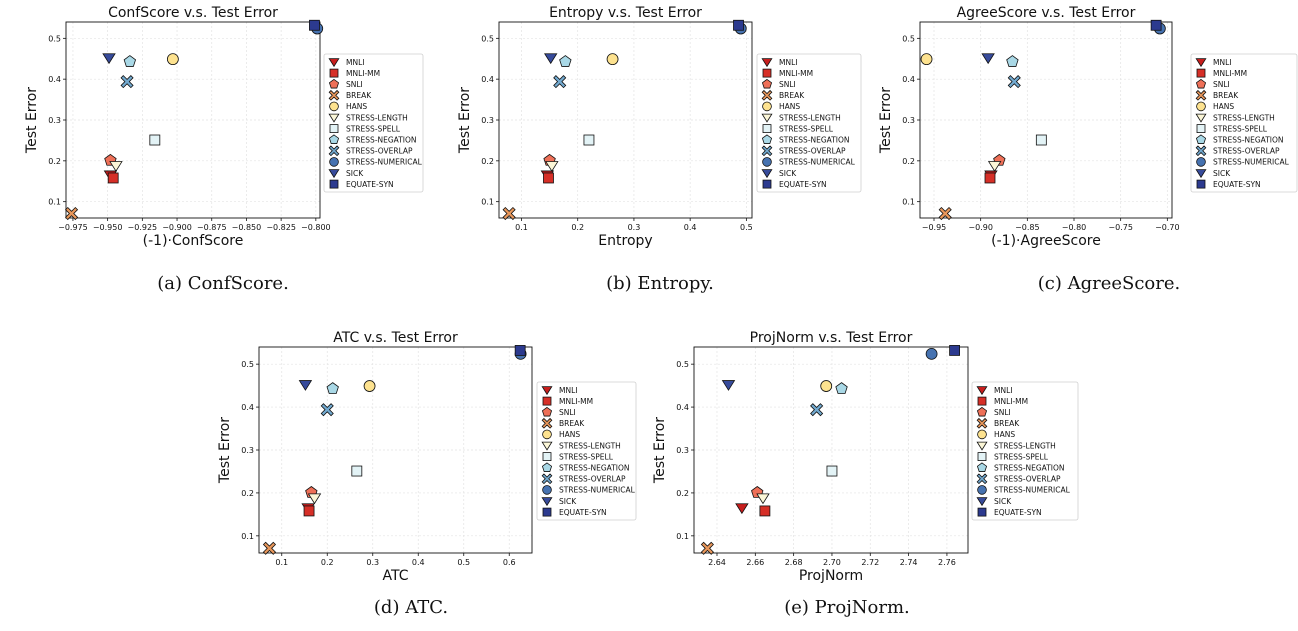 This screenshot has height=631, width=1298. What do you see at coordinates (625, 13) in the screenshot?
I see `chart-title: Entropy v.s. Test Error` at bounding box center [625, 13].